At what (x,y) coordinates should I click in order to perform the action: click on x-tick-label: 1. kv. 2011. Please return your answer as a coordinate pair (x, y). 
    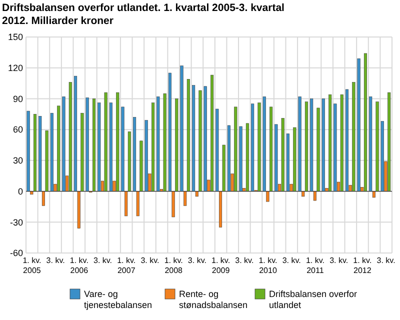
    Looking at the image, I should click on (315, 265).